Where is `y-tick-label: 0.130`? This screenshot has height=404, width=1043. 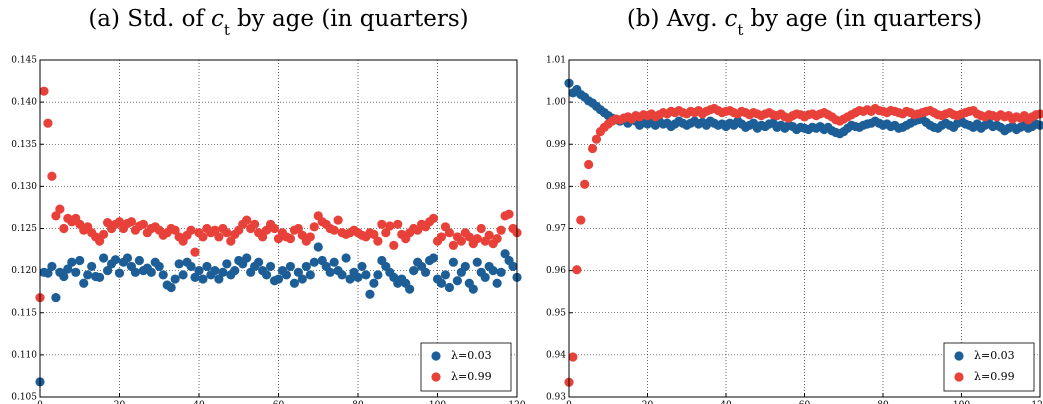 y-tick-label: 0.130 is located at coordinates (24, 187).